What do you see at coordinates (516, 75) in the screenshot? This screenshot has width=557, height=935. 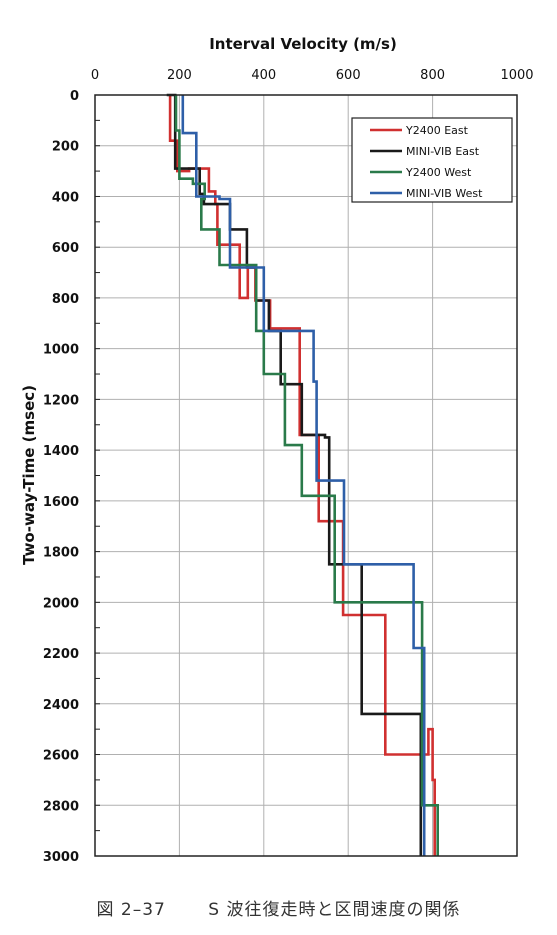 I see `x-tick-label-5: 1000` at bounding box center [516, 75].